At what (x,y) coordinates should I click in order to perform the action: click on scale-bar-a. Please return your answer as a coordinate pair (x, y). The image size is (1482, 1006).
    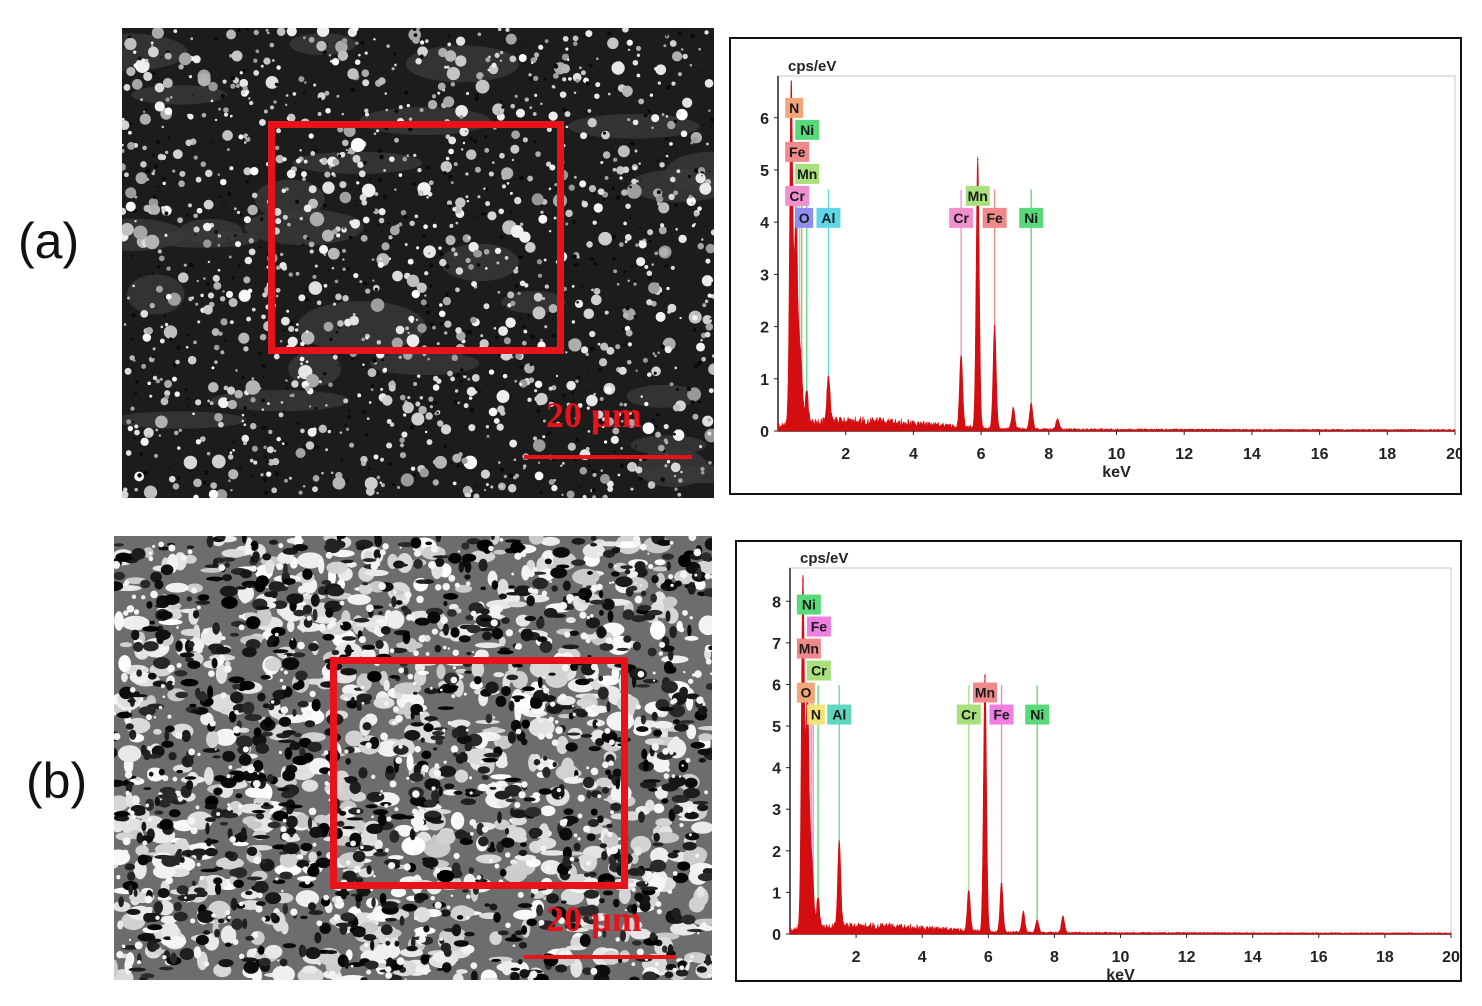
    Looking at the image, I should click on (608, 457).